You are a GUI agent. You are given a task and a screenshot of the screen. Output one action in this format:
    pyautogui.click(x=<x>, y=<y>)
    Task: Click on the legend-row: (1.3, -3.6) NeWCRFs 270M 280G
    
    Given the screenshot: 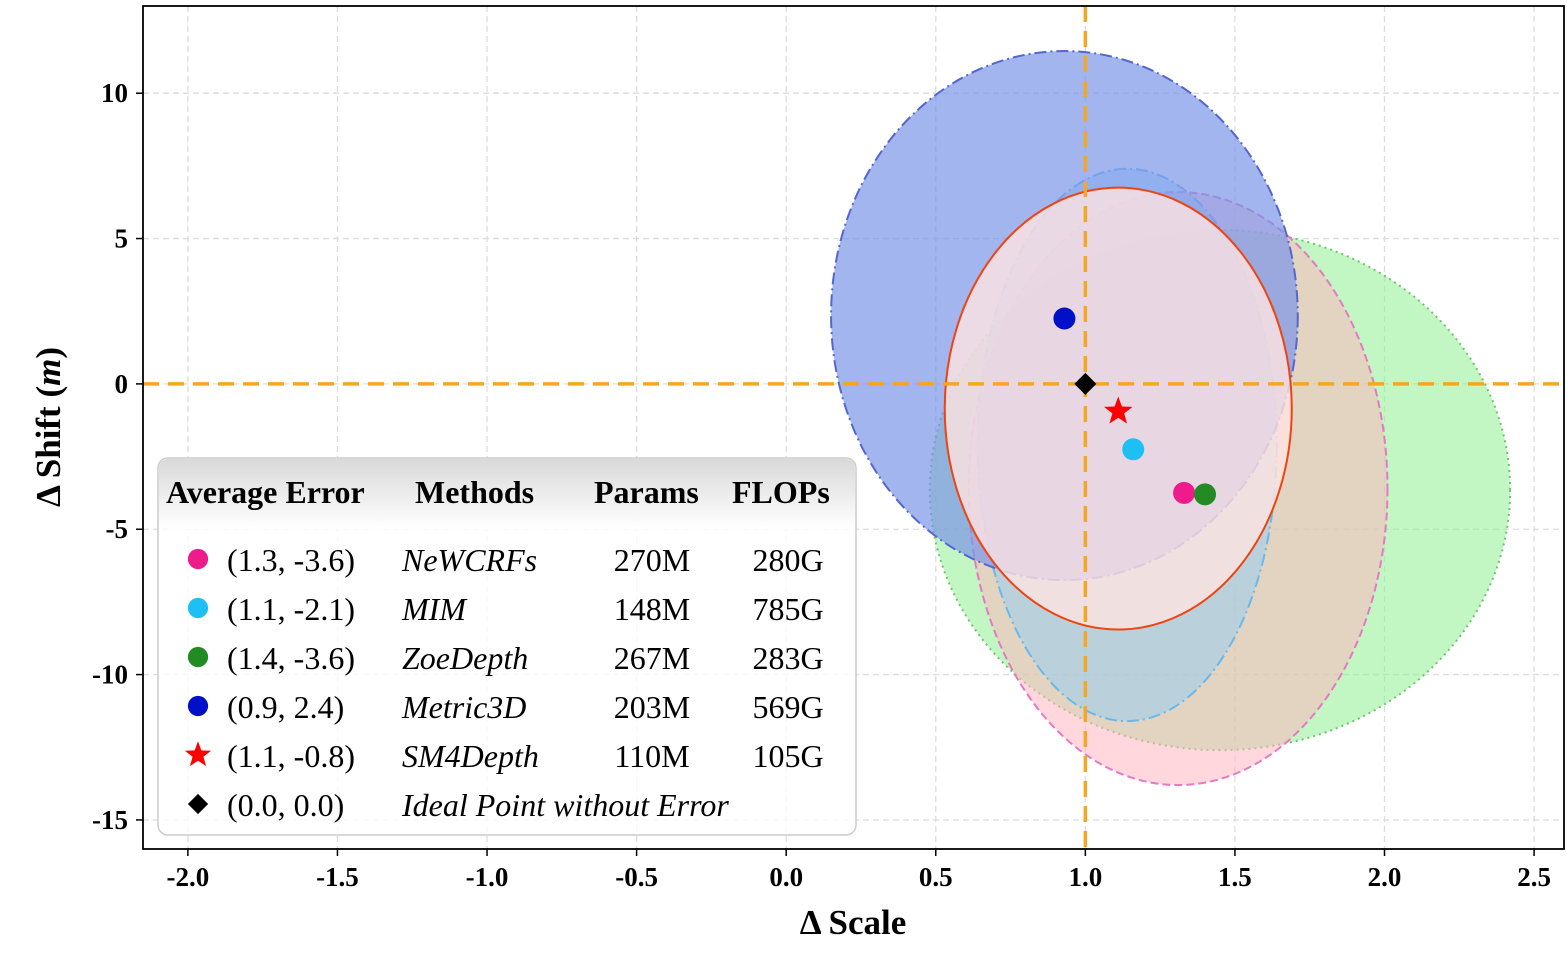 What is the action you would take?
    pyautogui.click(x=505, y=560)
    